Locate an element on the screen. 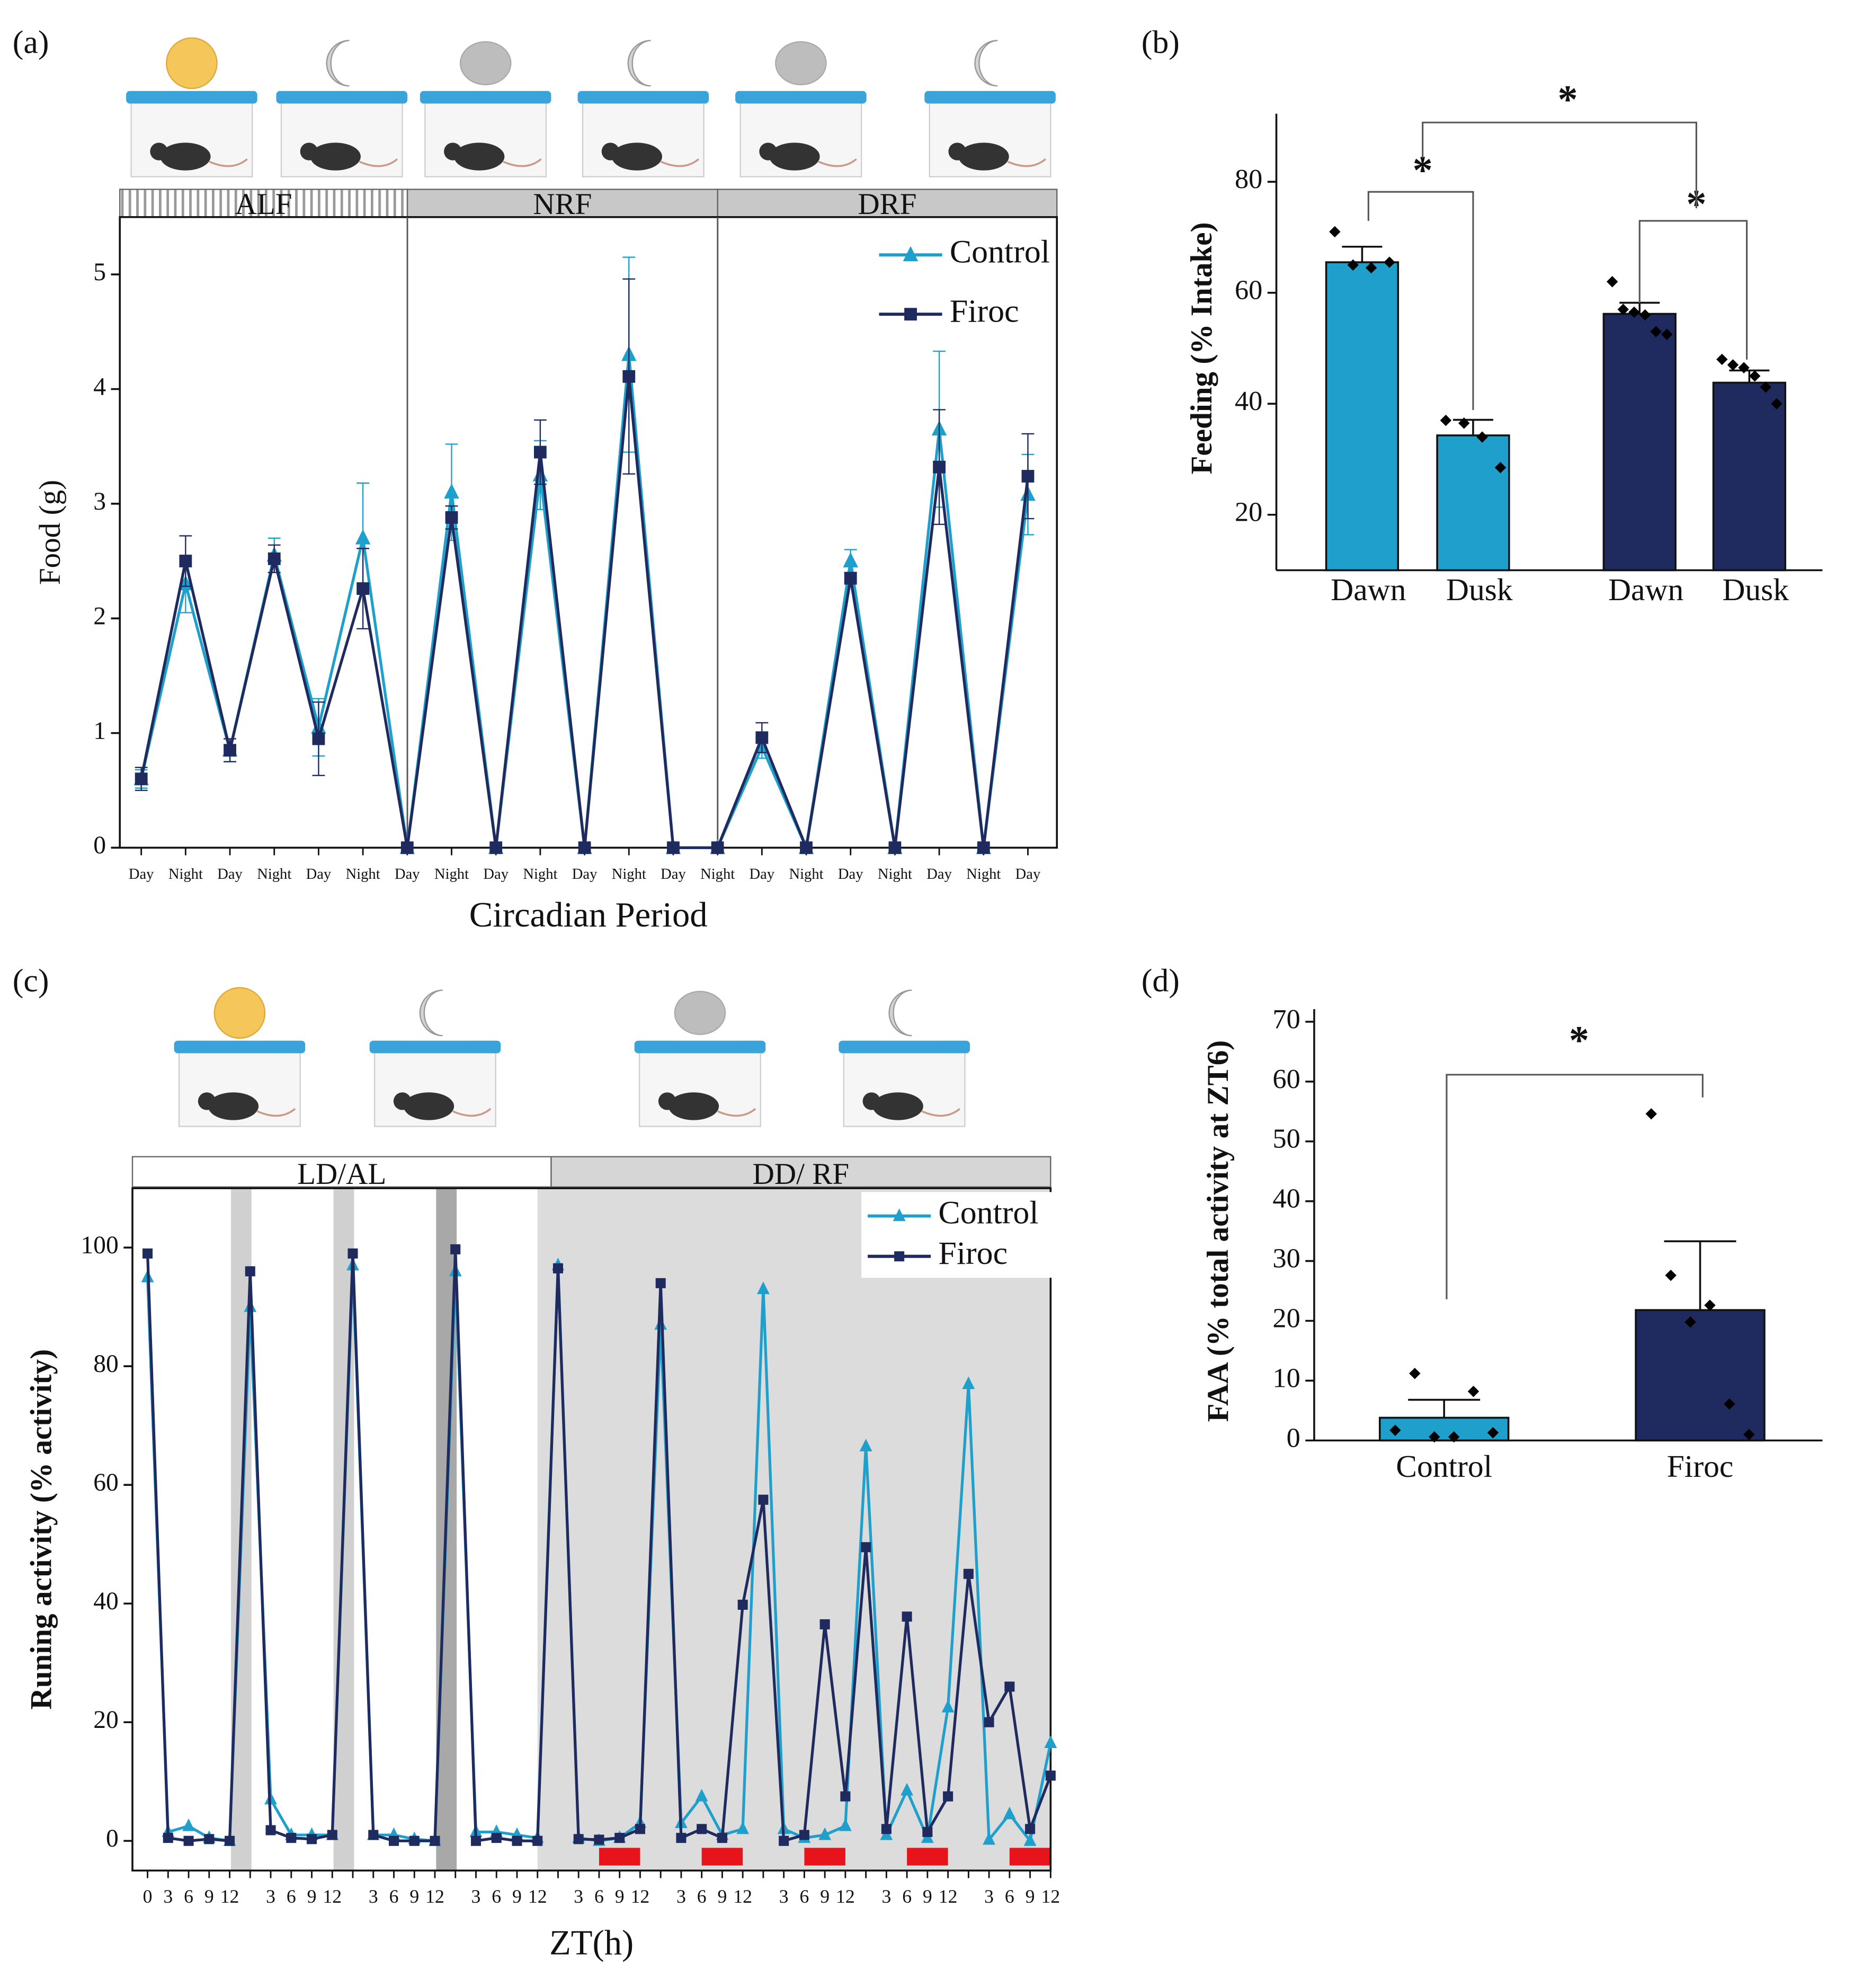 Image resolution: width=1854 pixels, height=1988 pixels. y-tick-label: 30 is located at coordinates (1286, 1259).